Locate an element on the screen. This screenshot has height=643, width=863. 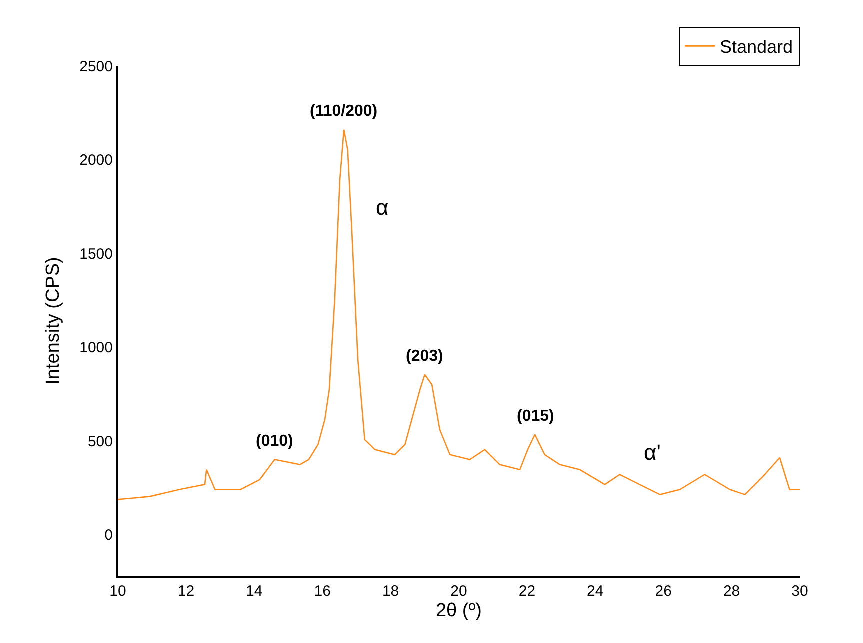
x-tick-label: 20 is located at coordinates (459, 591).